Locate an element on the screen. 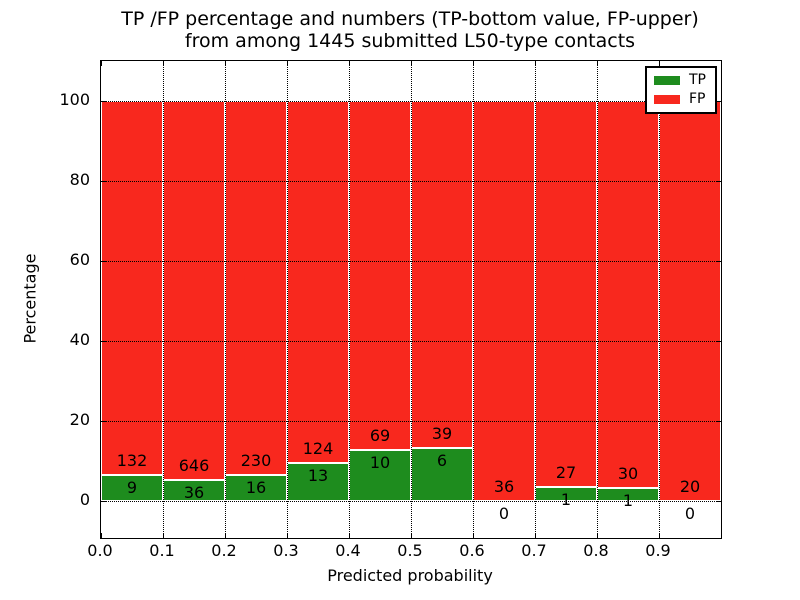 Image resolution: width=800 pixels, height=600 pixels. legend: TP FP is located at coordinates (681, 90).